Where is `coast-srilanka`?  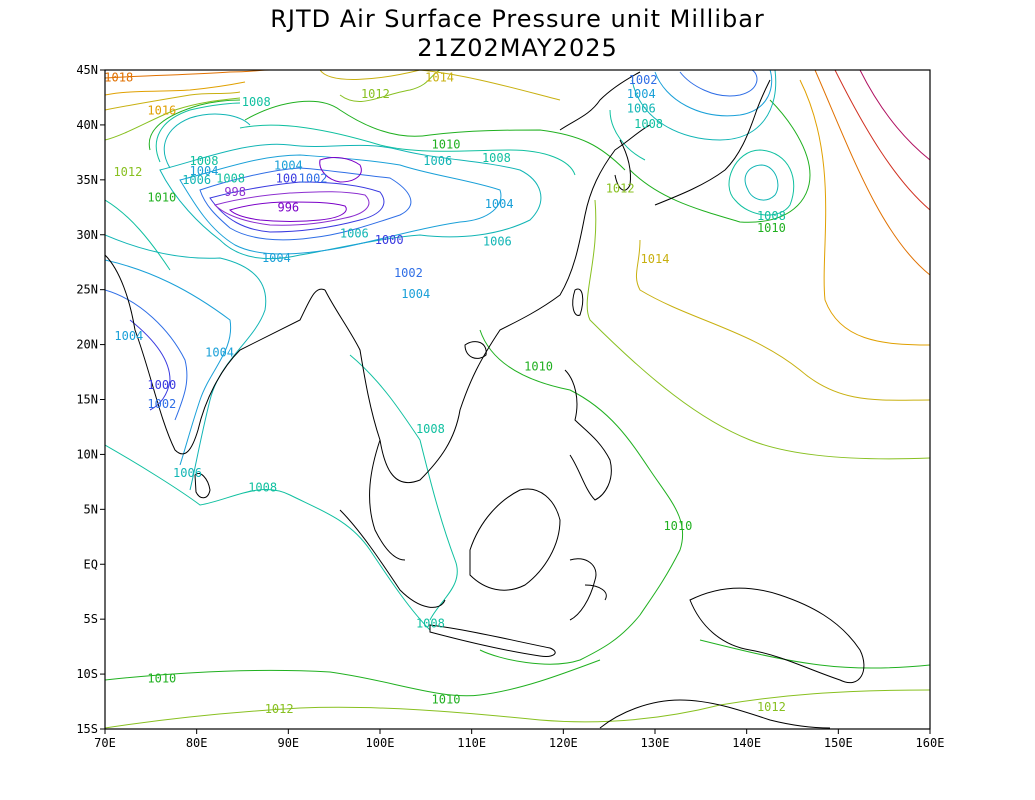 coast-srilanka is located at coordinates (202, 486).